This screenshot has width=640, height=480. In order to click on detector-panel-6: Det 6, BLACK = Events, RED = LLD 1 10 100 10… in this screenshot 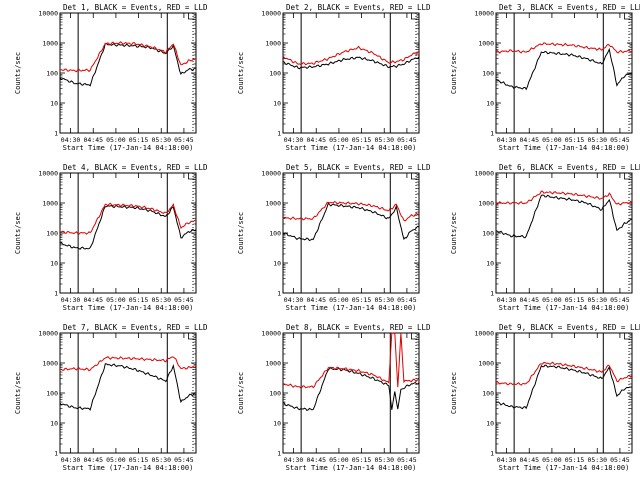, I will do `click(545, 237)`.